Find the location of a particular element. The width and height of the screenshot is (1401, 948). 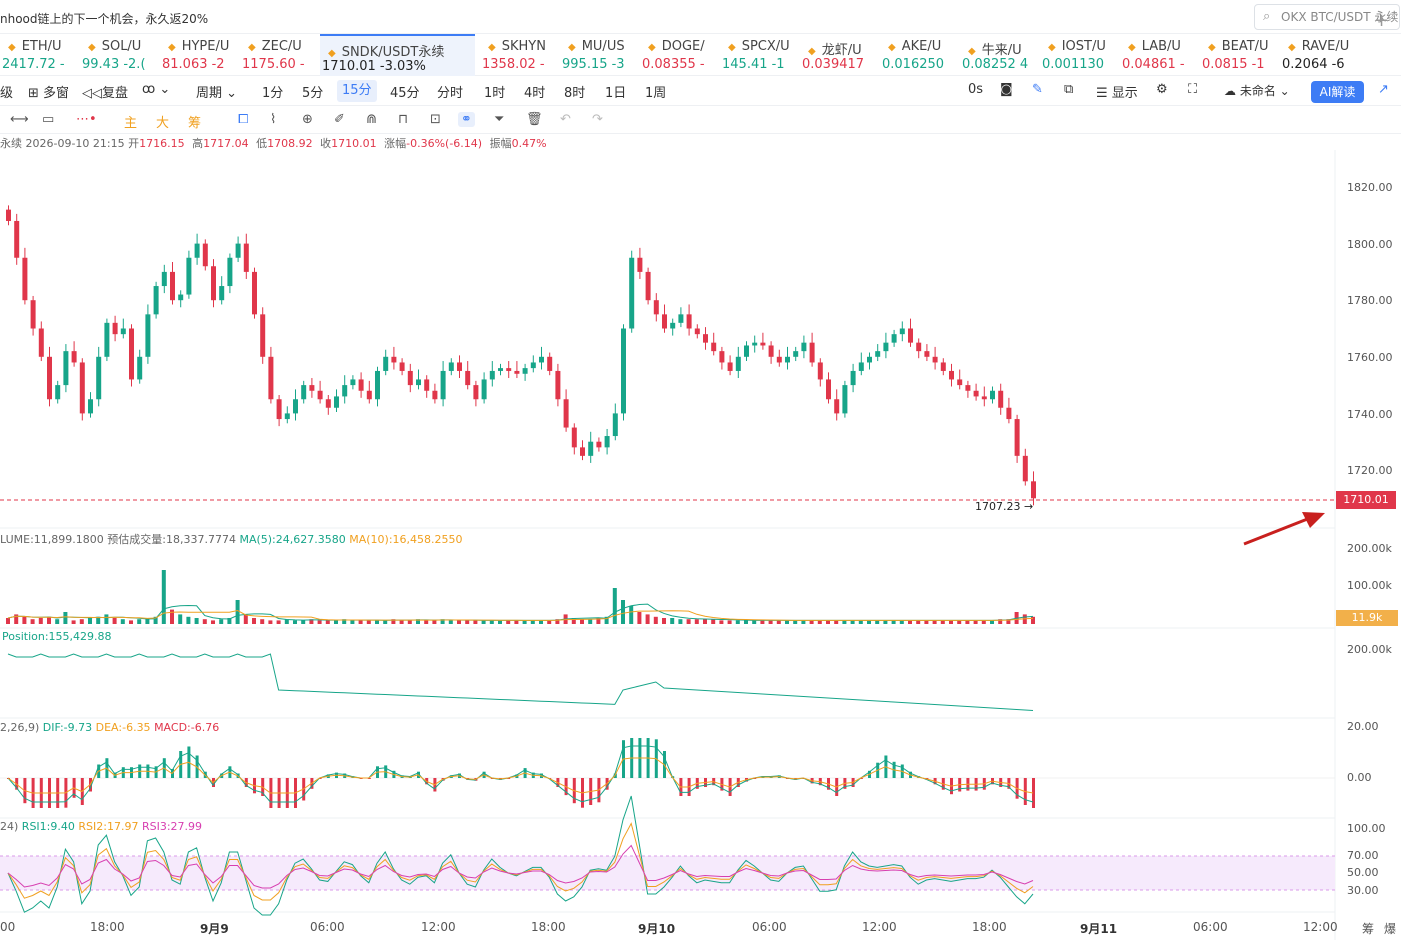

favorite-diamond-icon: ◆ is located at coordinates (812, 51).